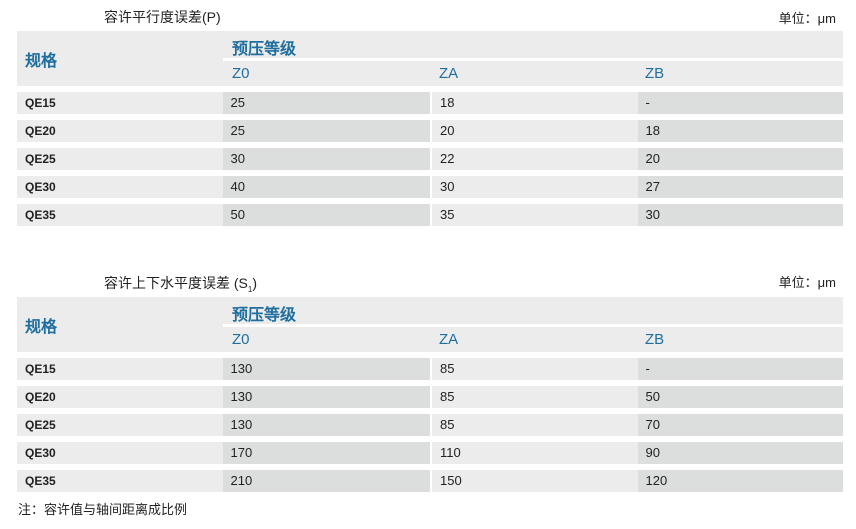 This screenshot has width=856, height=529. I want to click on table-row: QE30 40 30 27, so click(430, 187).